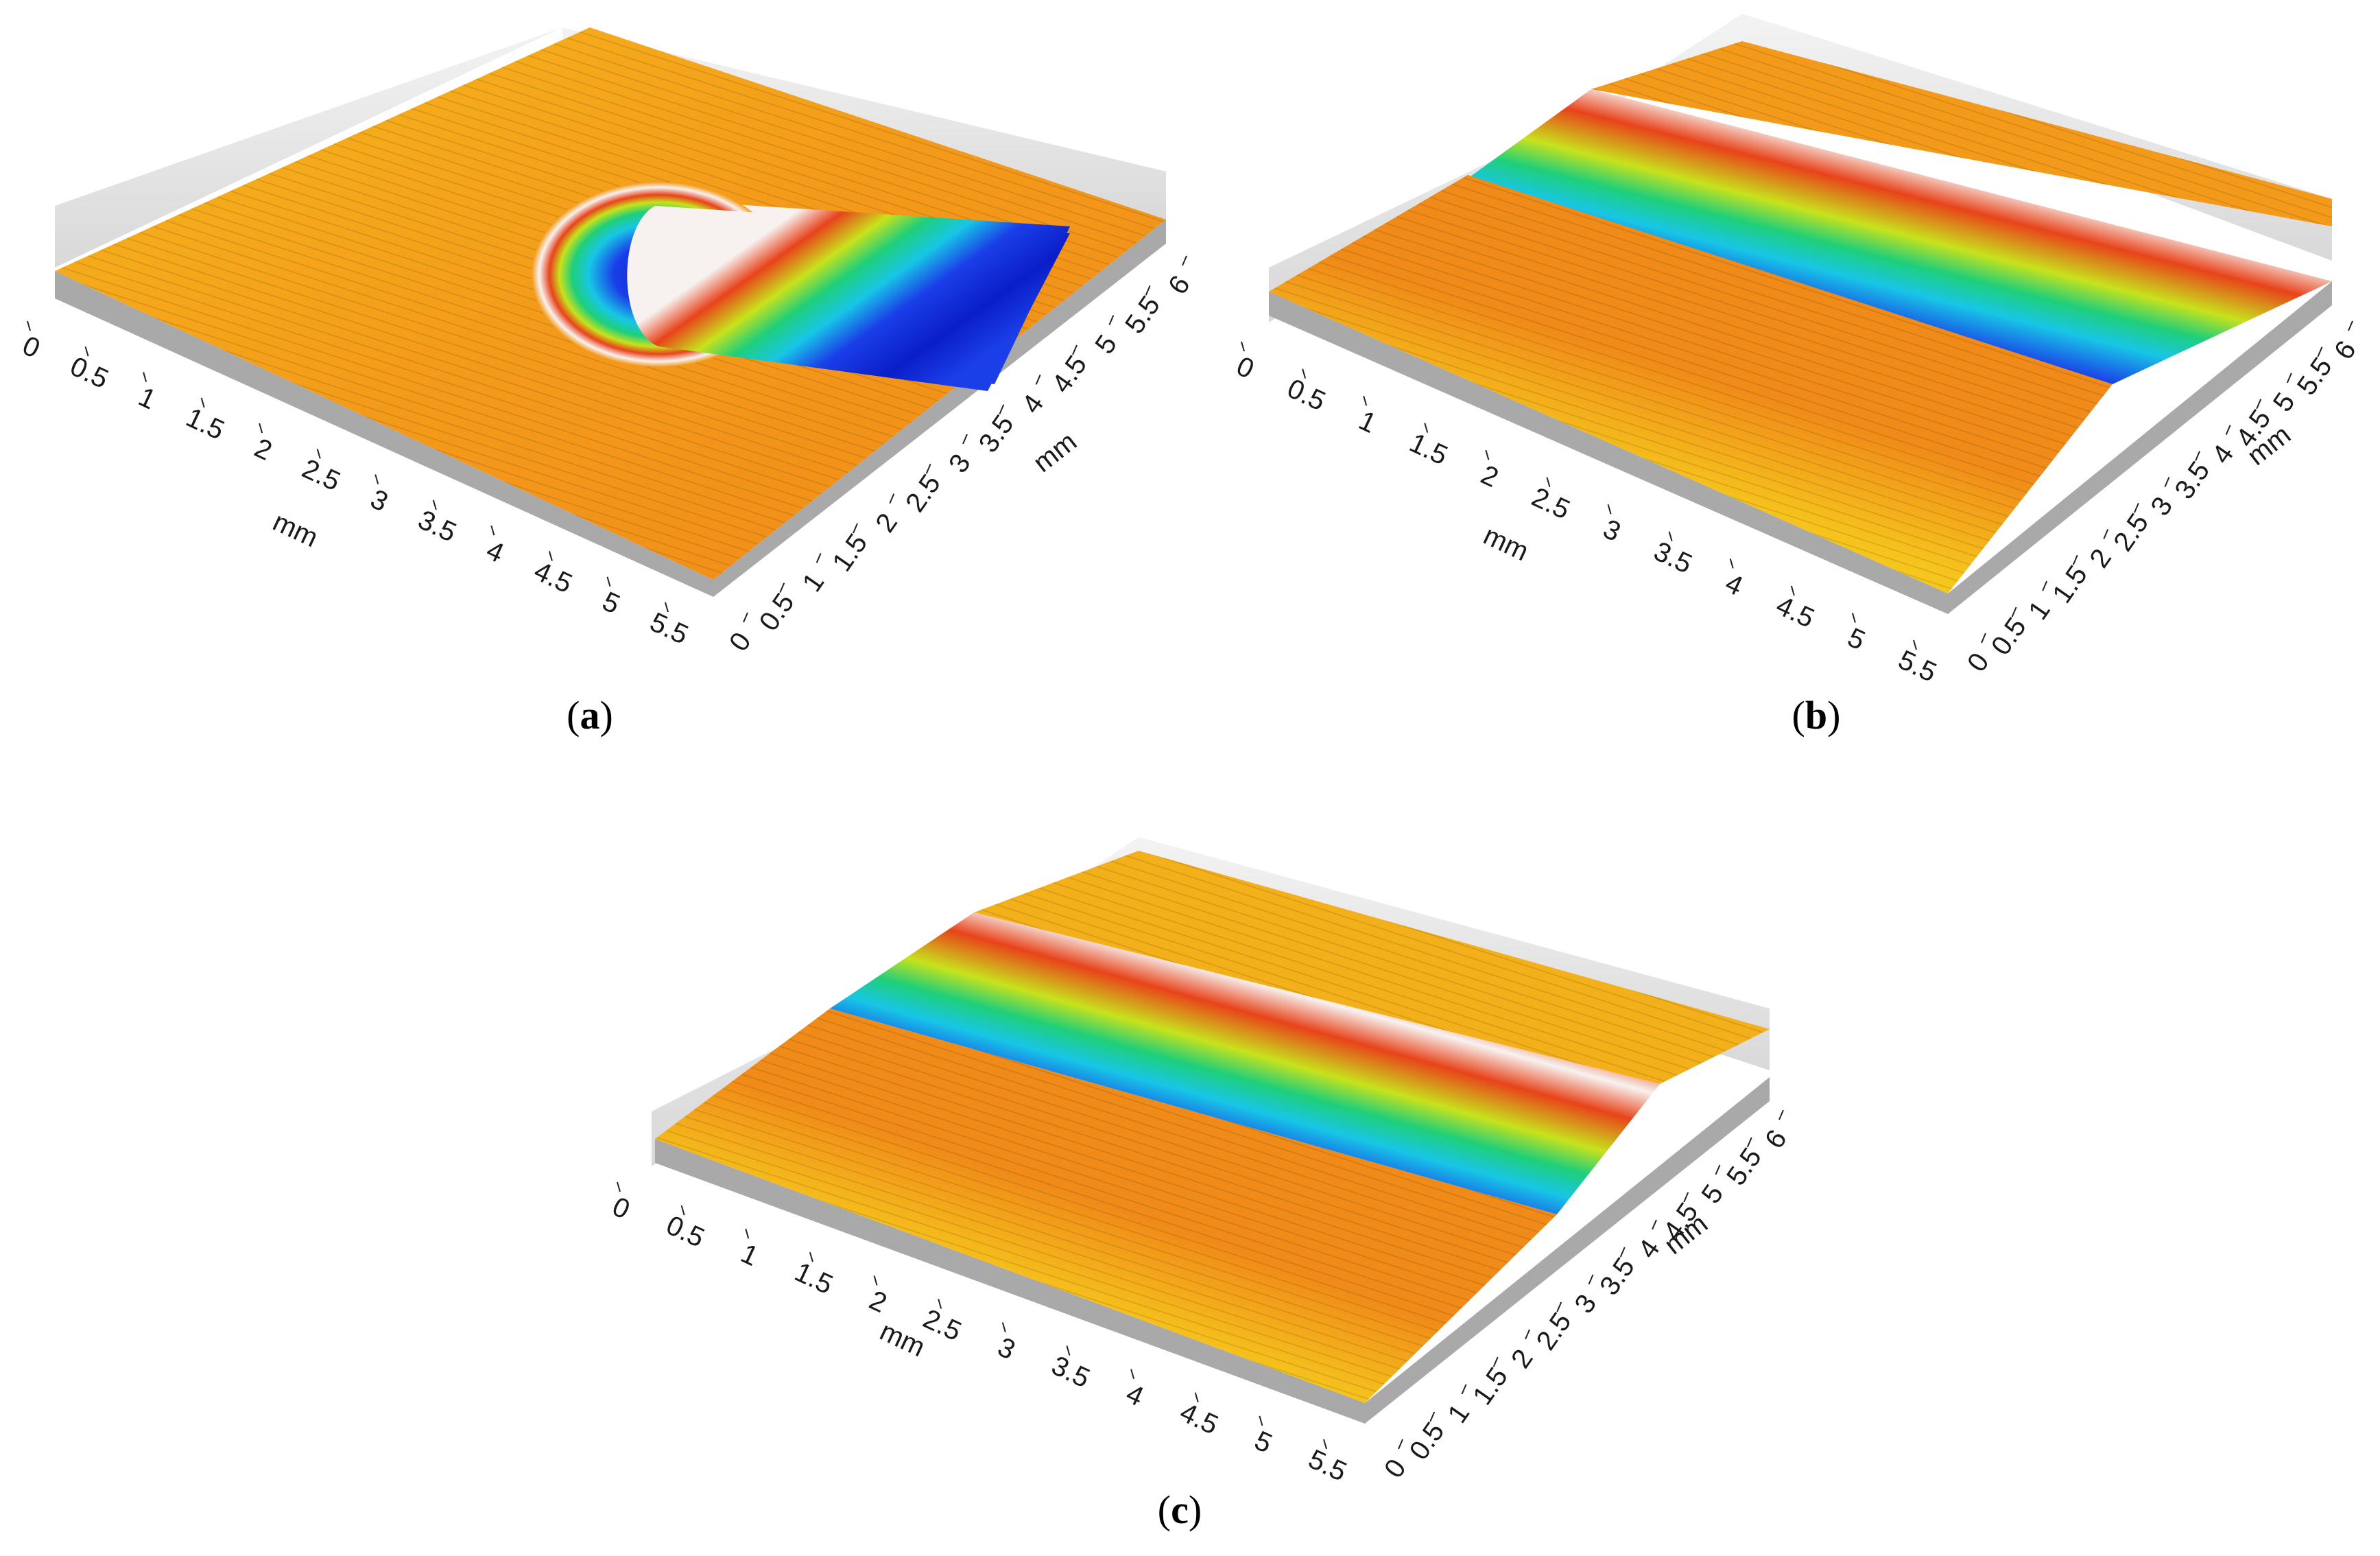 The height and width of the screenshot is (1556, 2380). Describe the element at coordinates (1900, 237) in the screenshot. I see `panel-b-groove-band` at that location.